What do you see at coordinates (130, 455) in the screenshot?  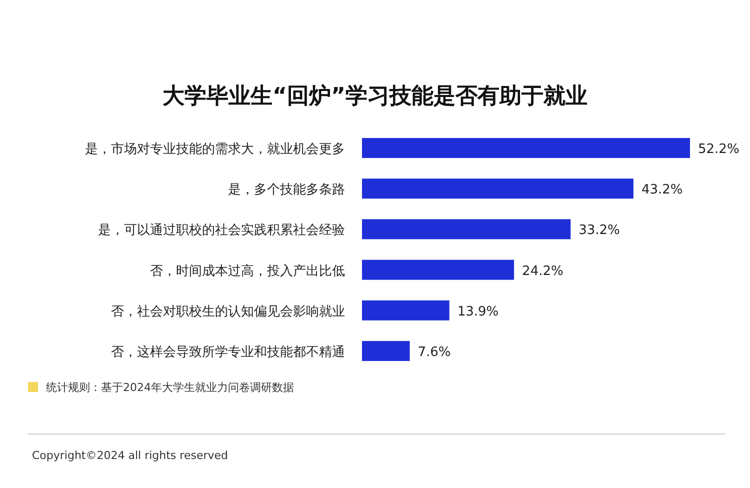 I see `text: Copyright©2024 all rights reserved` at bounding box center [130, 455].